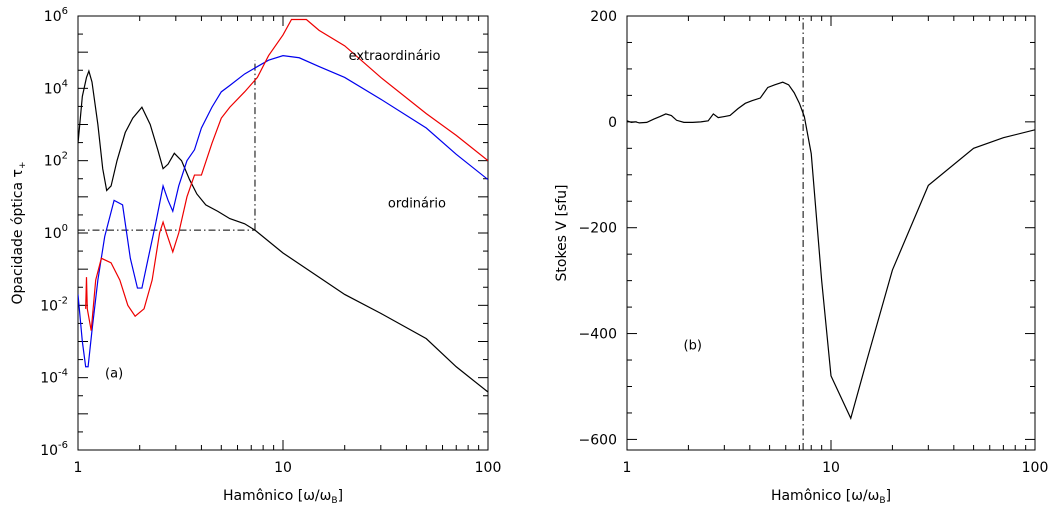 The image size is (1058, 509). Describe the element at coordinates (395, 56) in the screenshot. I see `annotation: extraordinário` at that location.